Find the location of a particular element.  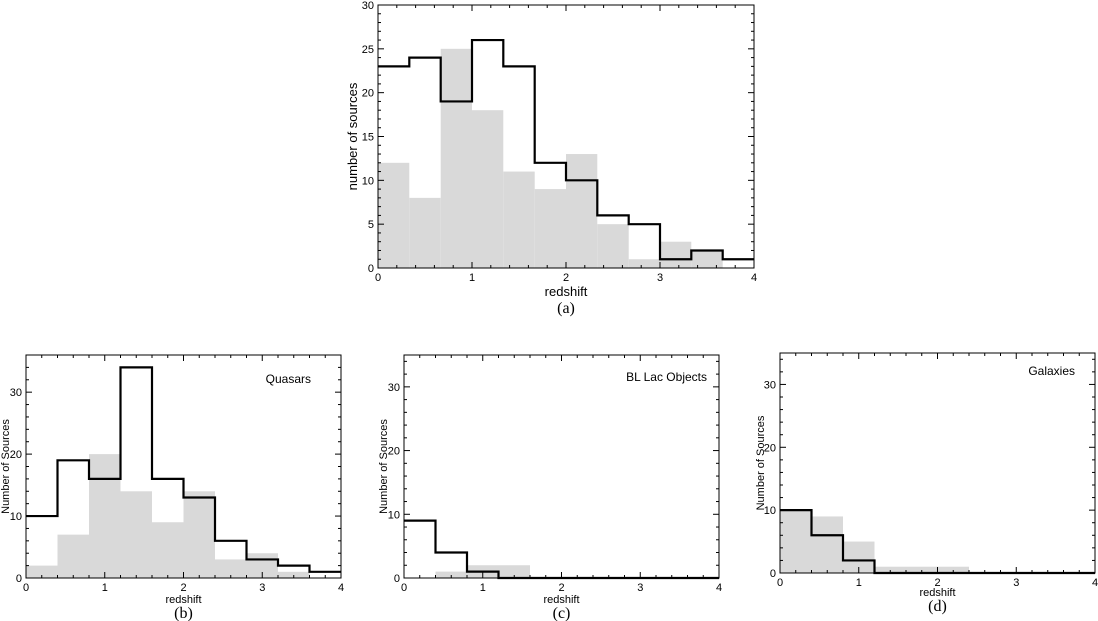

panel-a-step-outline is located at coordinates (566, 149).